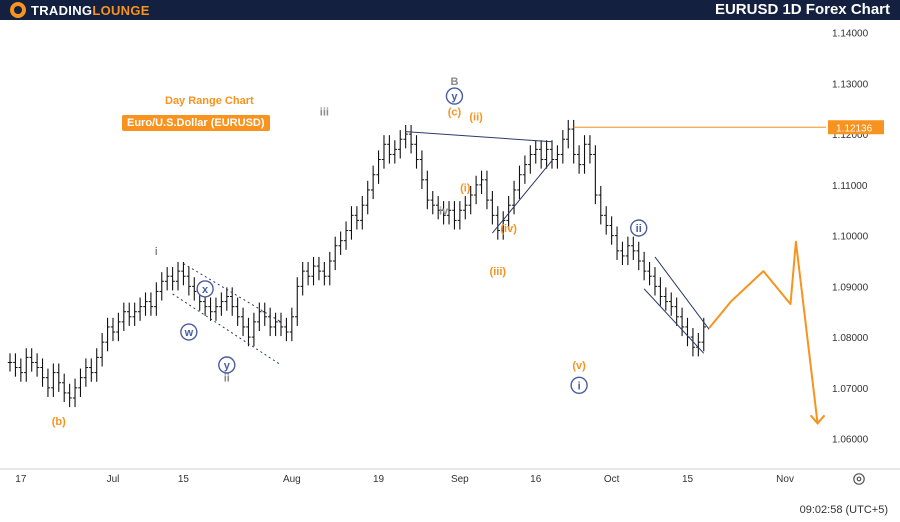 This screenshot has height=522, width=900. Describe the element at coordinates (536, 479) in the screenshot. I see `x-tick-label: 16` at that location.